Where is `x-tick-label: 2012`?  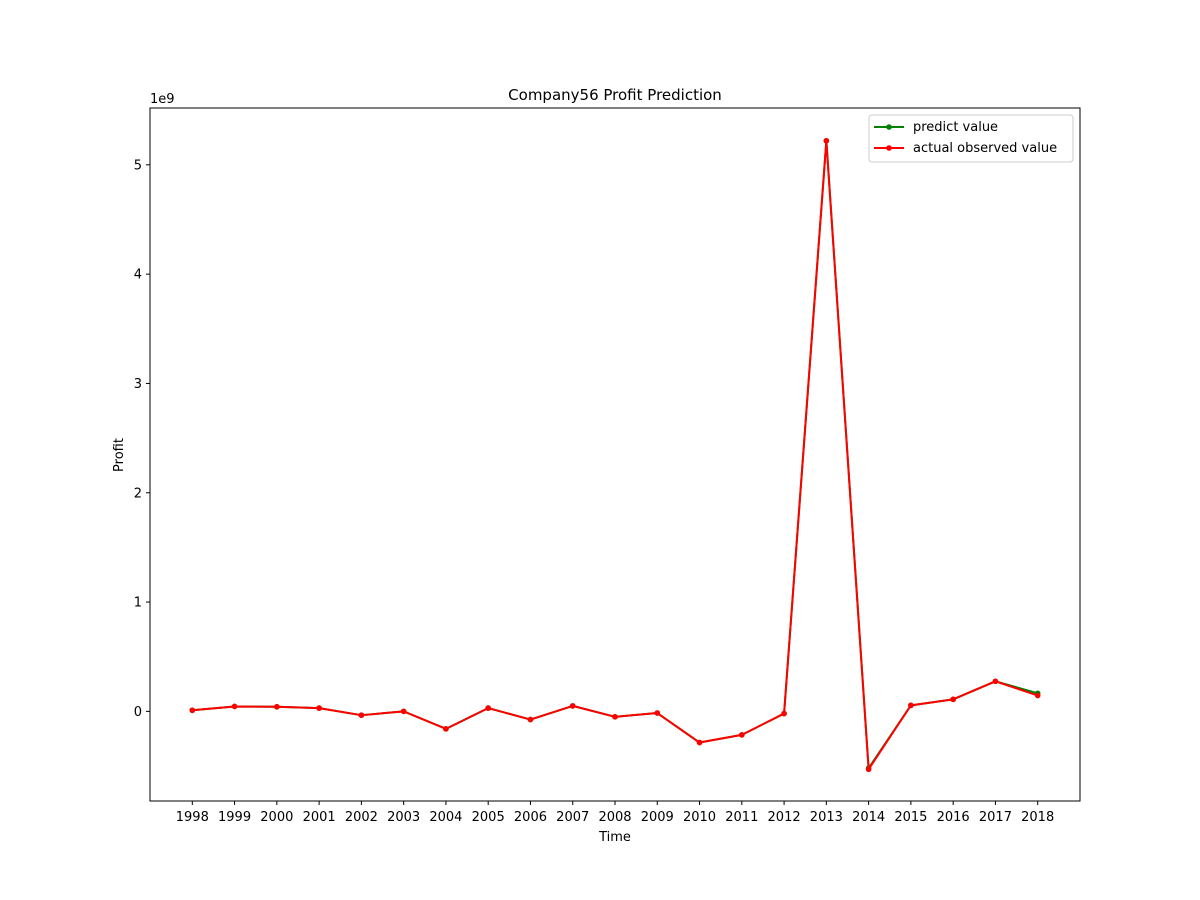
x-tick-label: 2012 is located at coordinates (784, 817).